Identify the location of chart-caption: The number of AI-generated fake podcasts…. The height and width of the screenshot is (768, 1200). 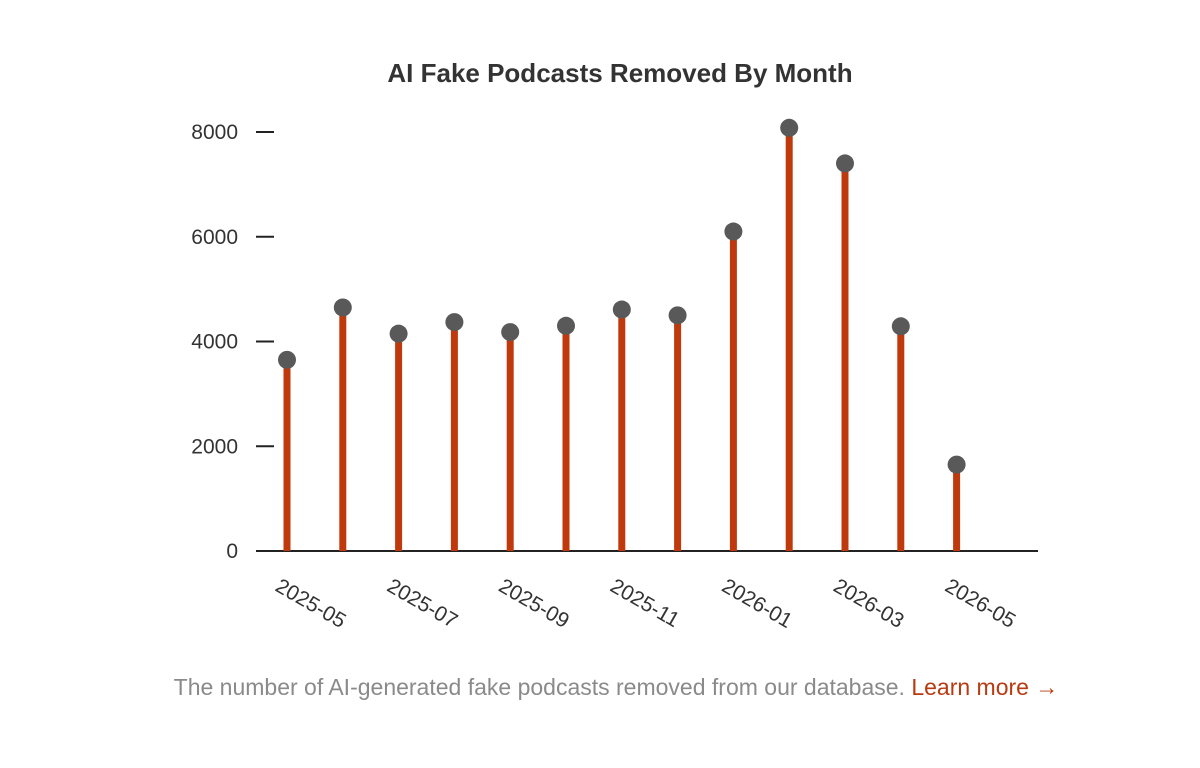
(600, 687).